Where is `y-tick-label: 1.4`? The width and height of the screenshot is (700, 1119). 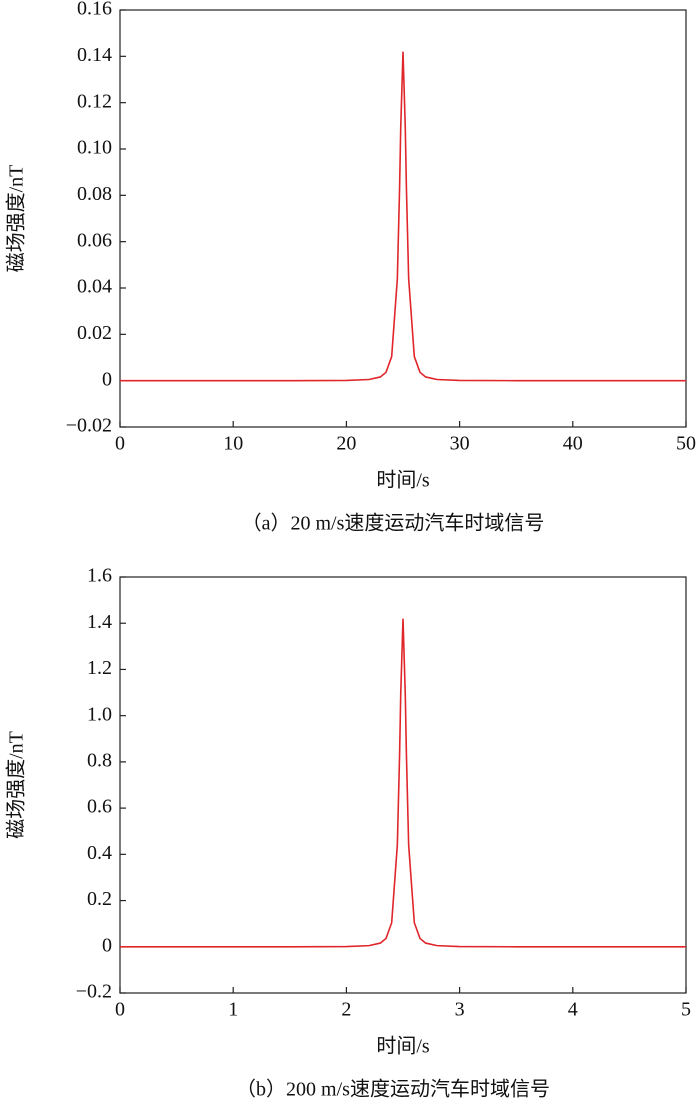
y-tick-label: 1.4 is located at coordinates (99, 622).